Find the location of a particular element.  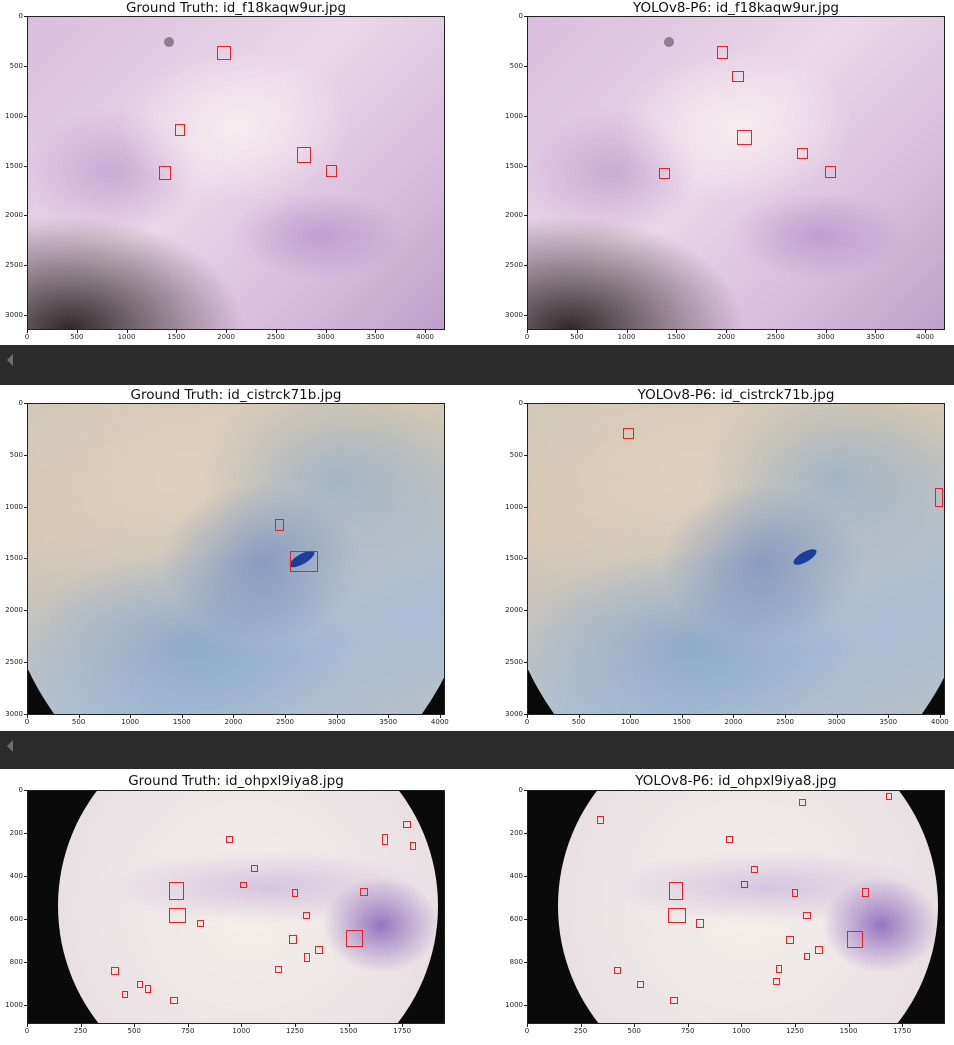

panel-title: Ground Truth: id_f18kaqw9ur.jpg is located at coordinates (236, 8).